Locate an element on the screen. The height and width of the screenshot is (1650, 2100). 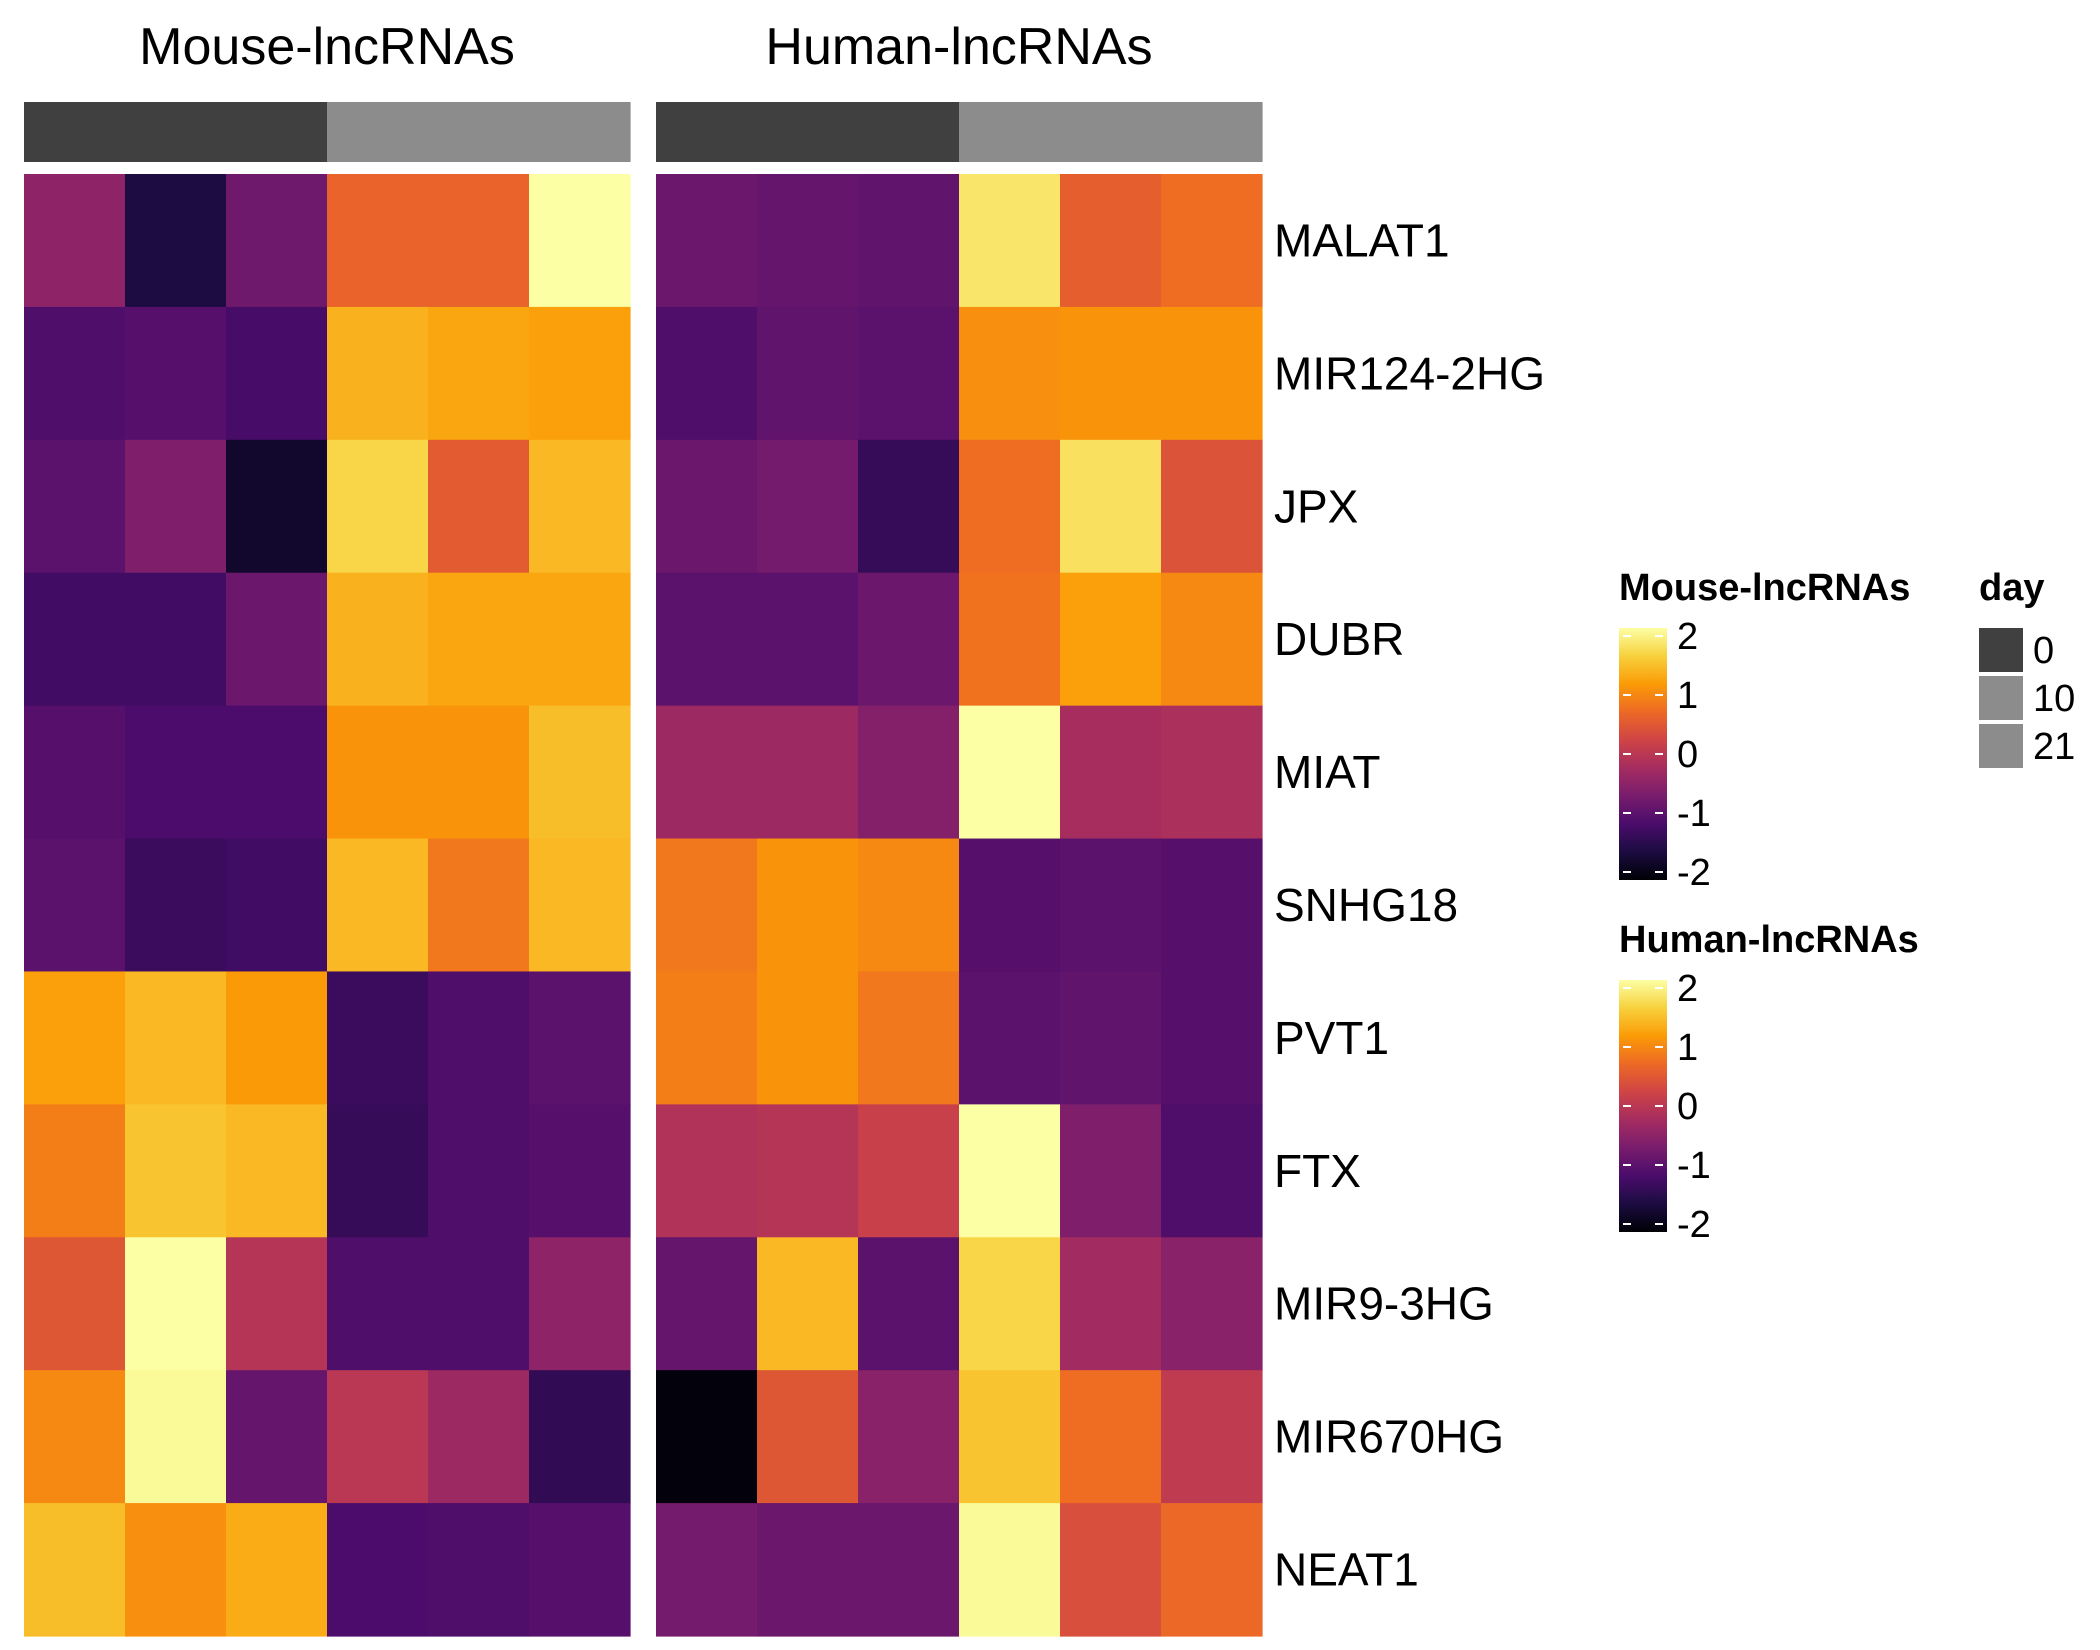
legend-title: Mouse-lncRNAs is located at coordinates (1764, 588).